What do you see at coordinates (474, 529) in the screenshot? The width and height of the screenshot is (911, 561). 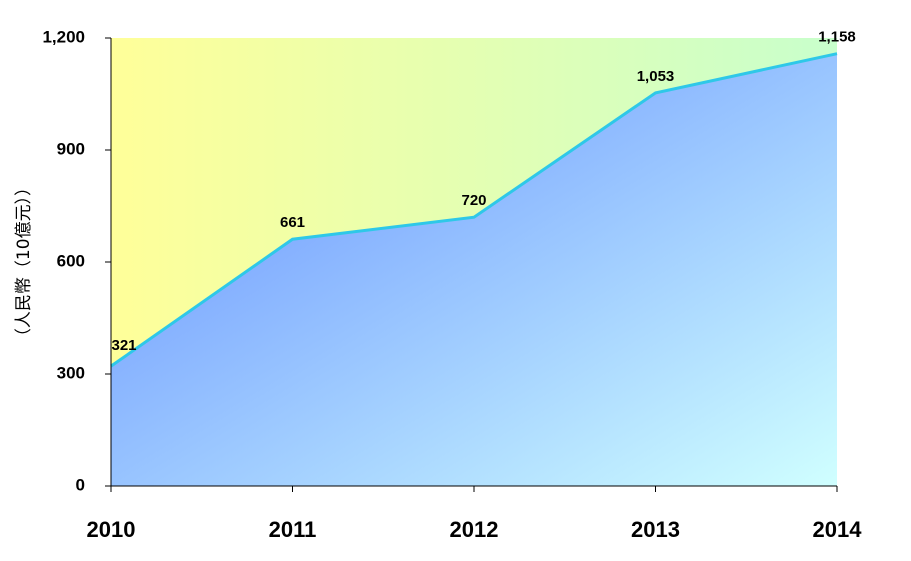 I see `x-tick-label: 2012` at bounding box center [474, 529].